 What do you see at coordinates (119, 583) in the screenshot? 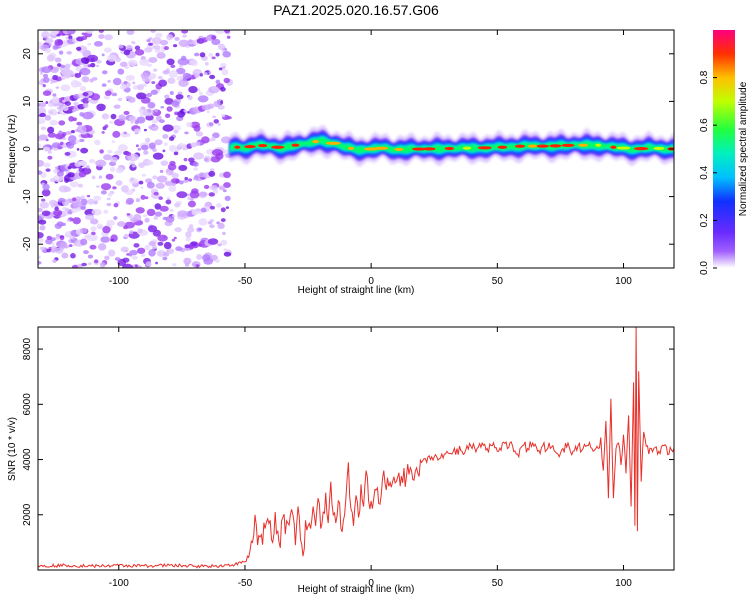
I see `x-tick-label: -100` at bounding box center [119, 583].